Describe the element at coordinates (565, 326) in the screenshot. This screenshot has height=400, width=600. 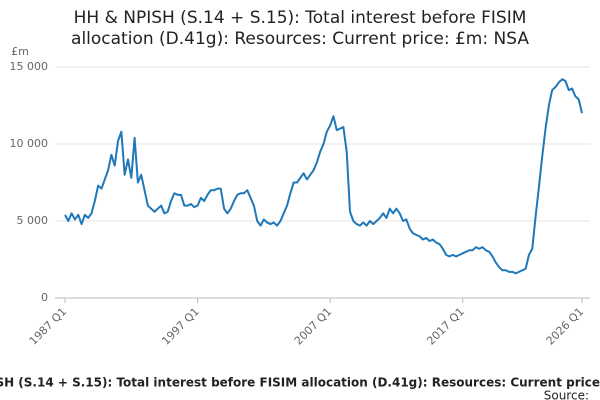
I see `x-tick-label: 2026 Q1` at that location.